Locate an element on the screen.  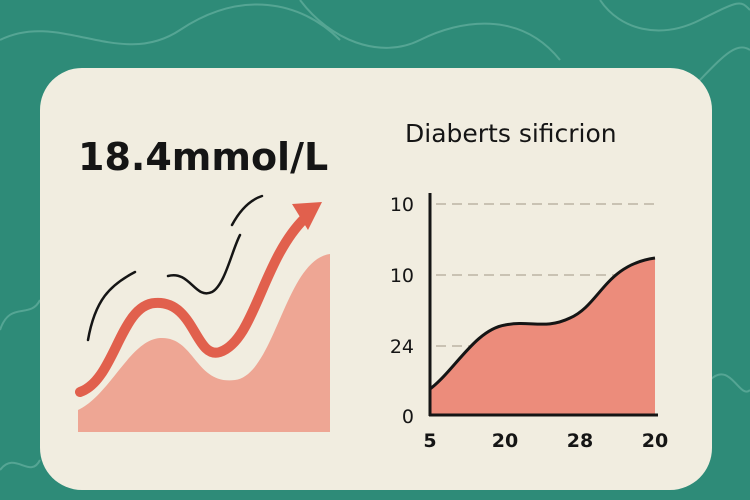
x-tick-label: 5 is located at coordinates (429, 441).